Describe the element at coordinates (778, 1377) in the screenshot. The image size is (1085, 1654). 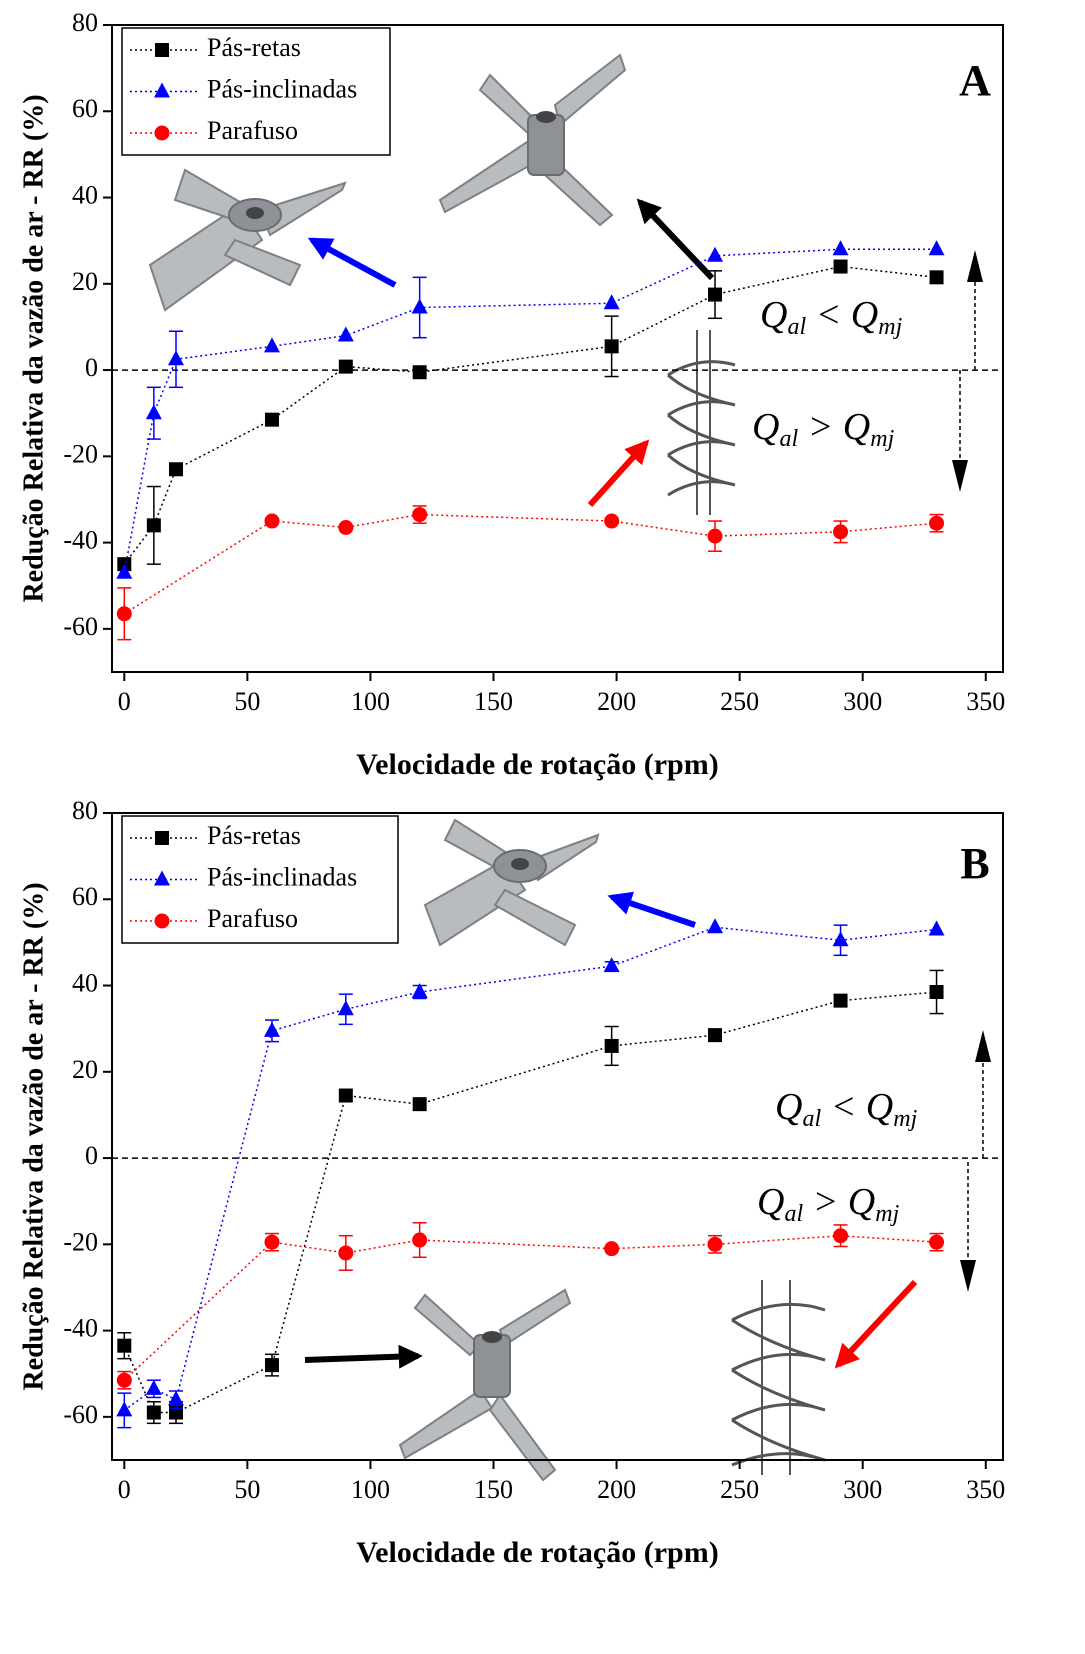
I see `screw-impeller-image` at that location.